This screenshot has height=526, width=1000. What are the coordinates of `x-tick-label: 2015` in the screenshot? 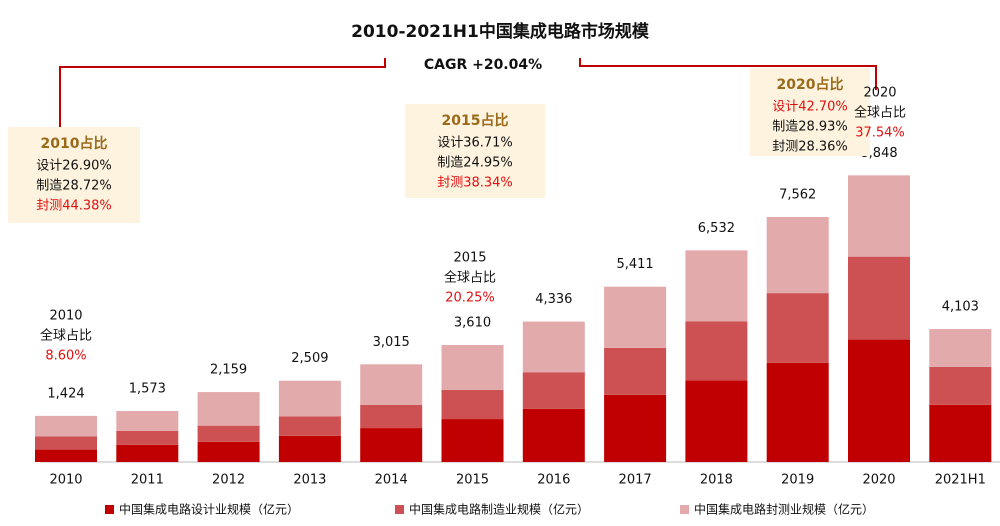 It's located at (472, 480).